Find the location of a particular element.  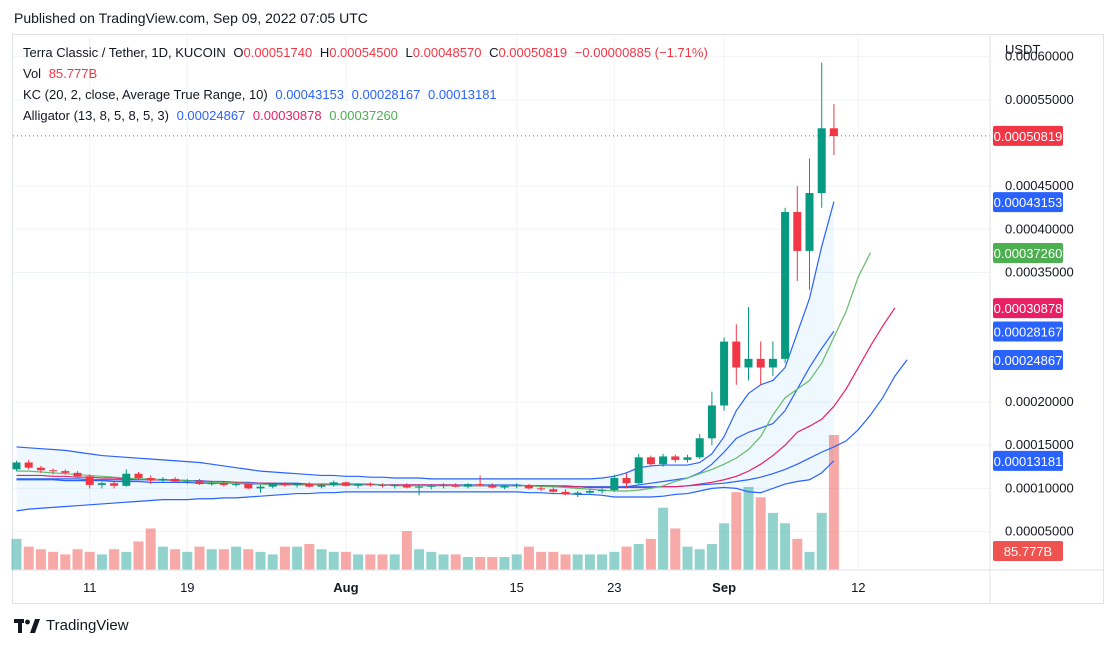

tradingview-logo-icon is located at coordinates (27, 625).